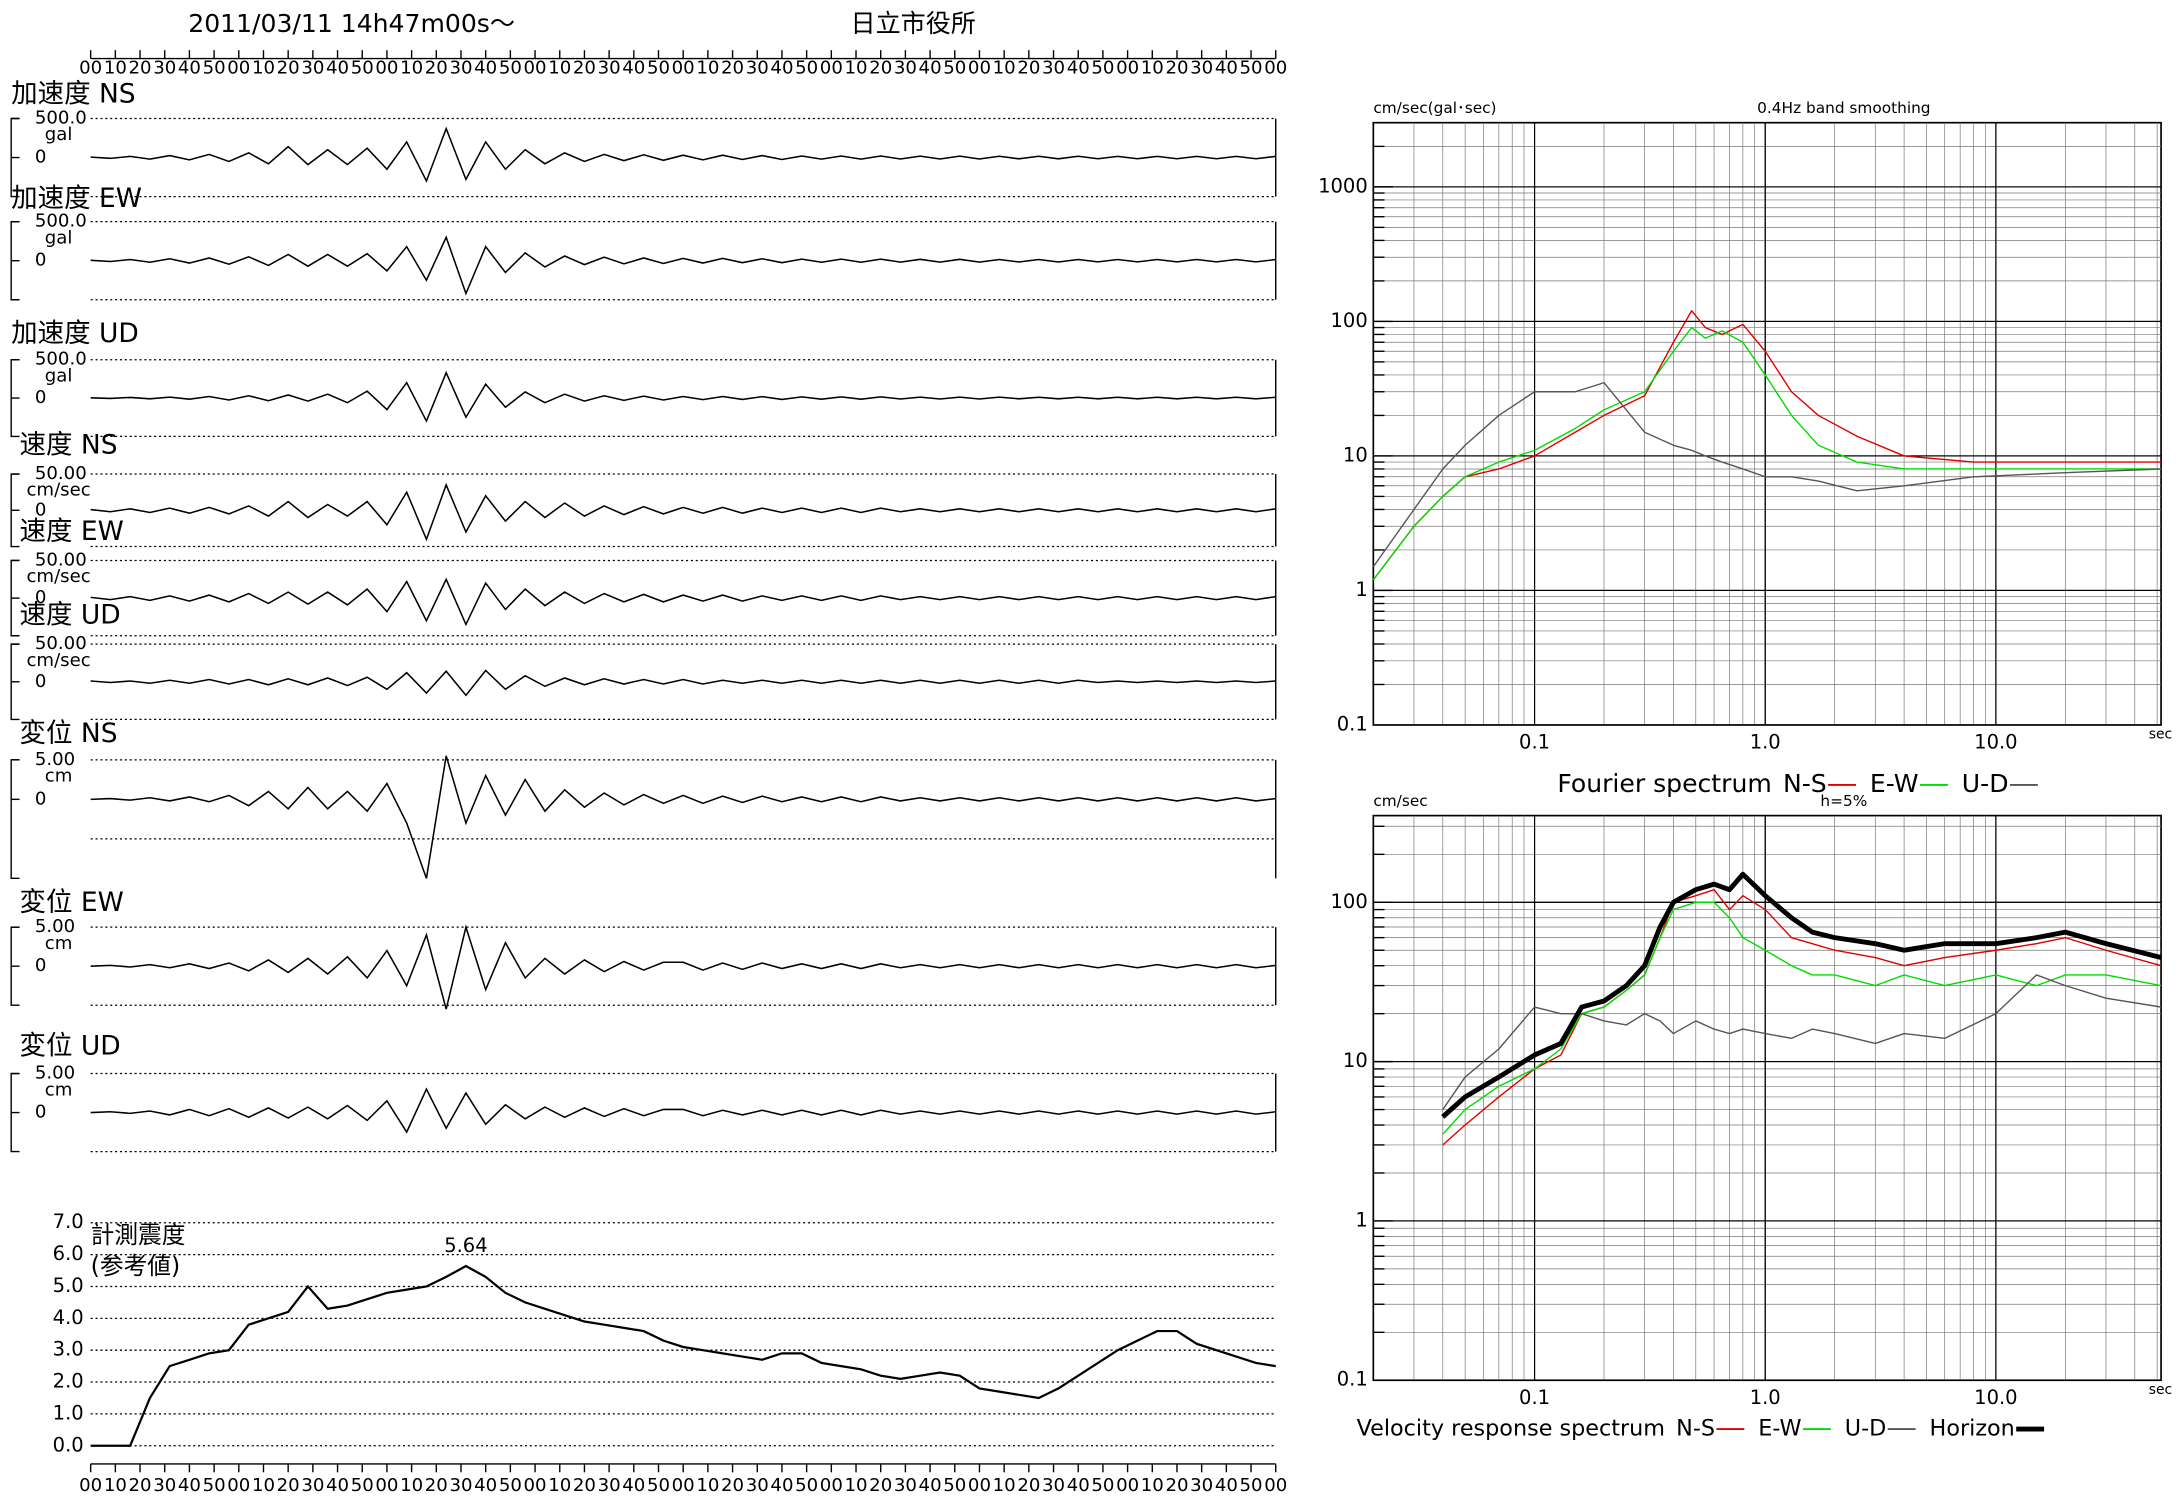  Describe the element at coordinates (1361, 589) in the screenshot. I see `y-tick-label: 1` at that location.